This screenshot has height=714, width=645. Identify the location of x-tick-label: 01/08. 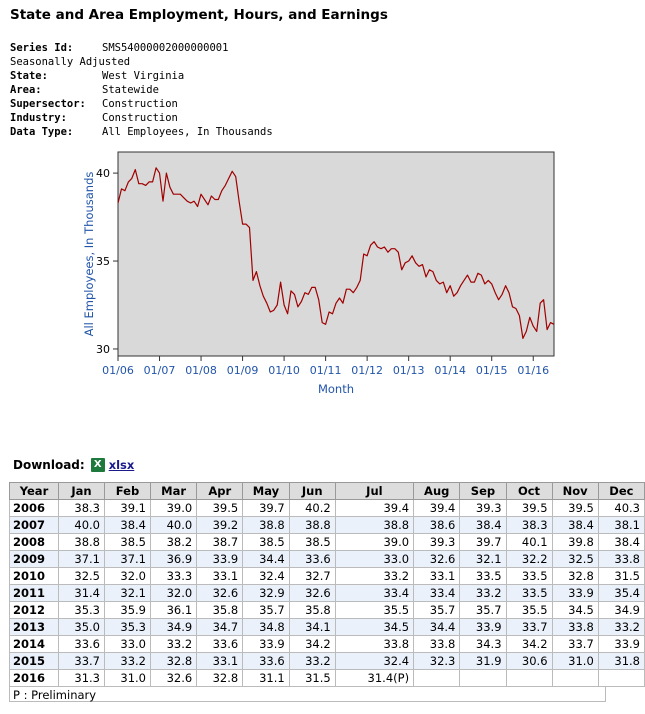
(201, 370).